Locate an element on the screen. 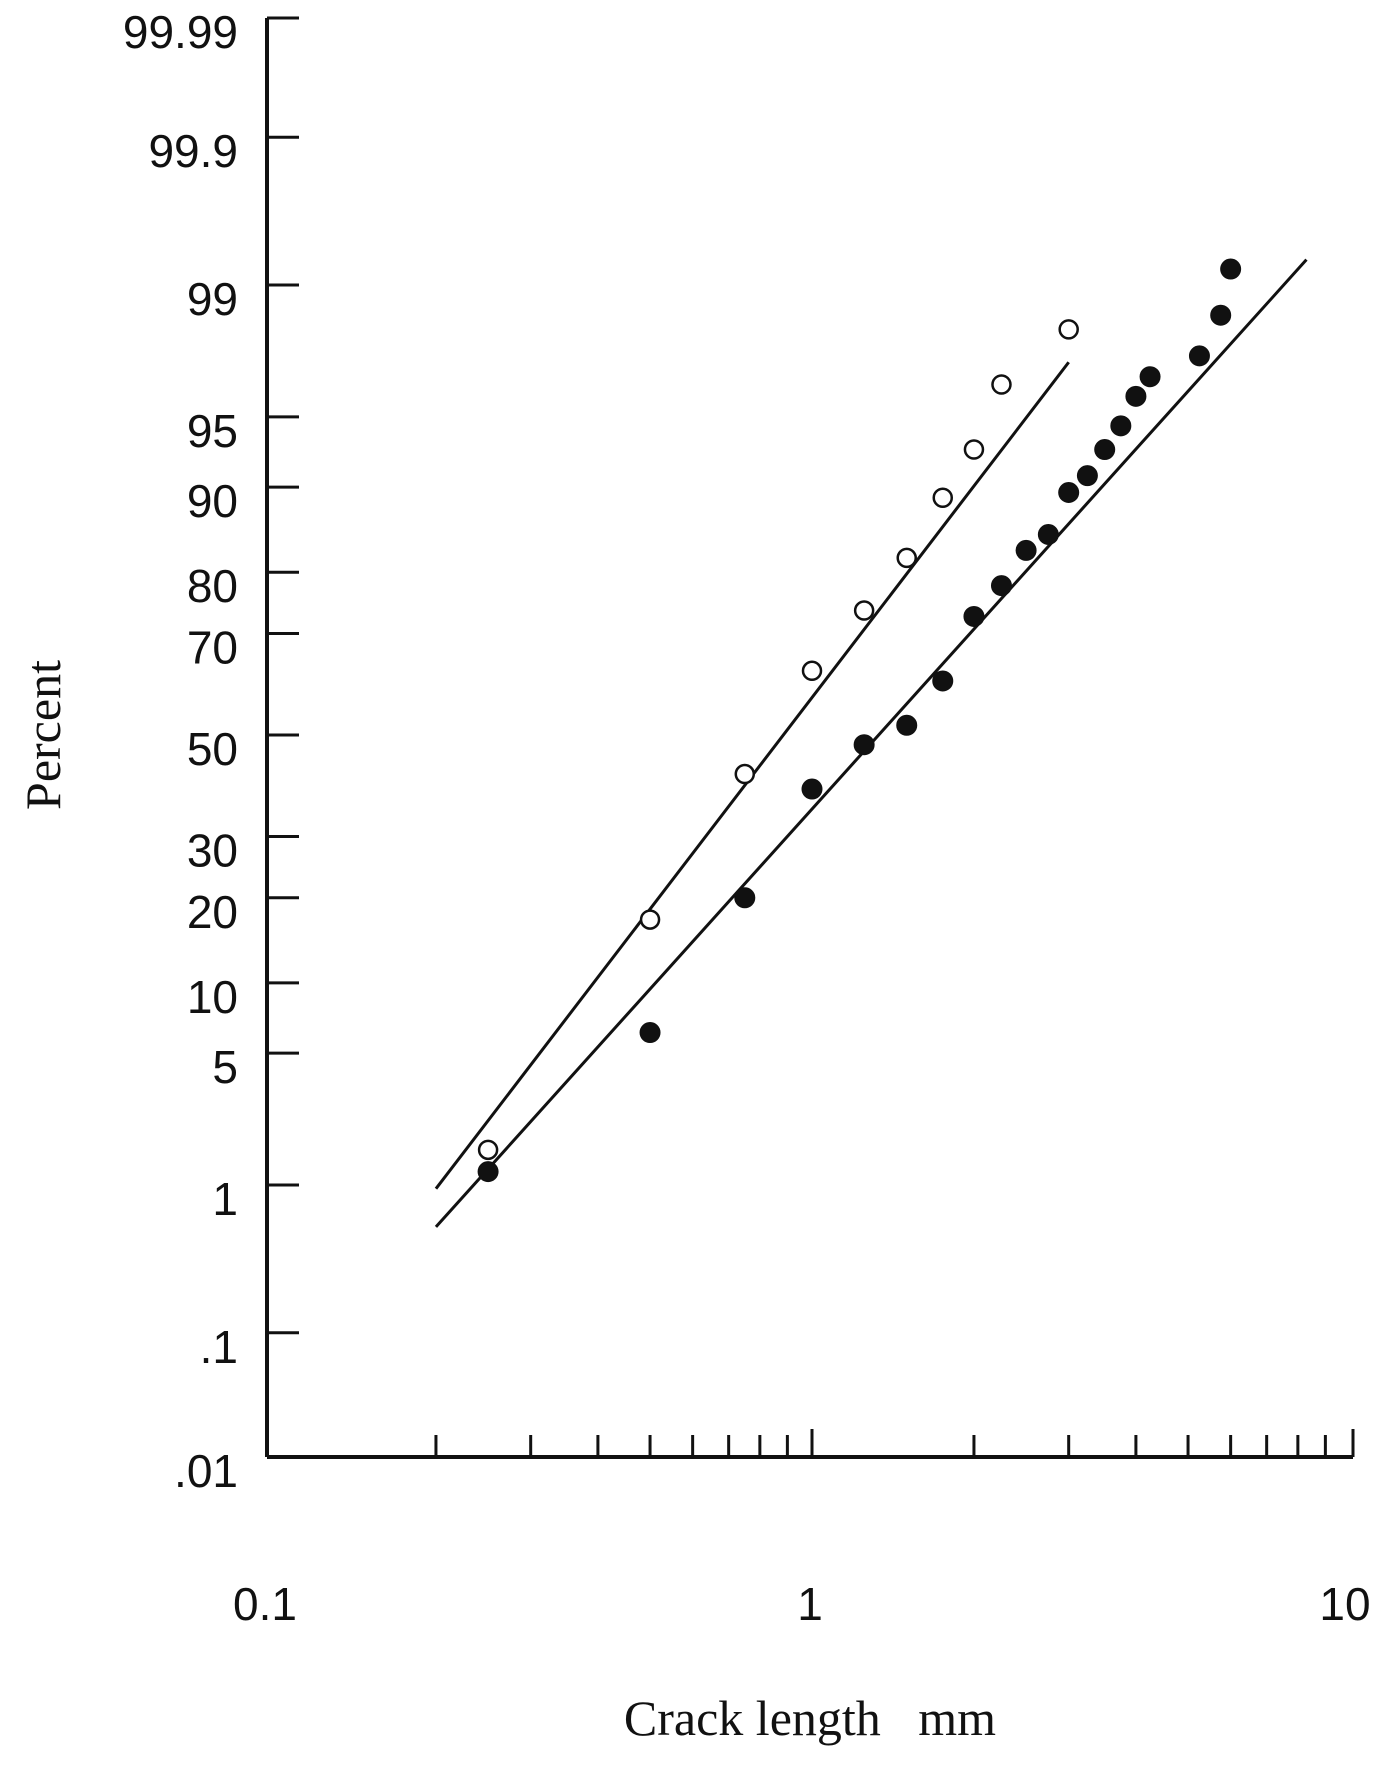  x-axis-title: Crack length mm is located at coordinates (810, 1718).